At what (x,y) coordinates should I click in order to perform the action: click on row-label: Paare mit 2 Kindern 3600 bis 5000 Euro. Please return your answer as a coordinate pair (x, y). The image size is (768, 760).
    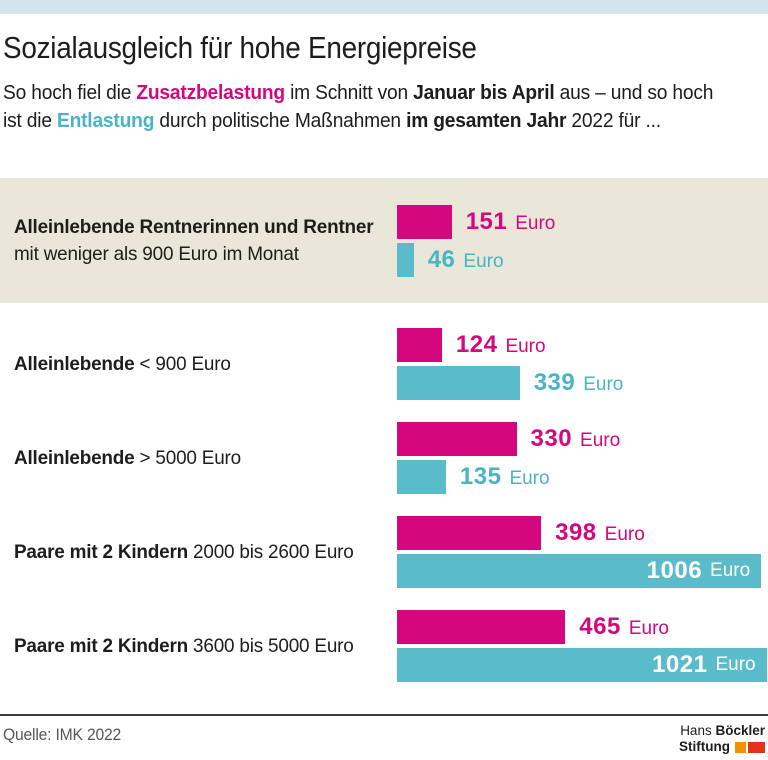
    Looking at the image, I should click on (184, 646).